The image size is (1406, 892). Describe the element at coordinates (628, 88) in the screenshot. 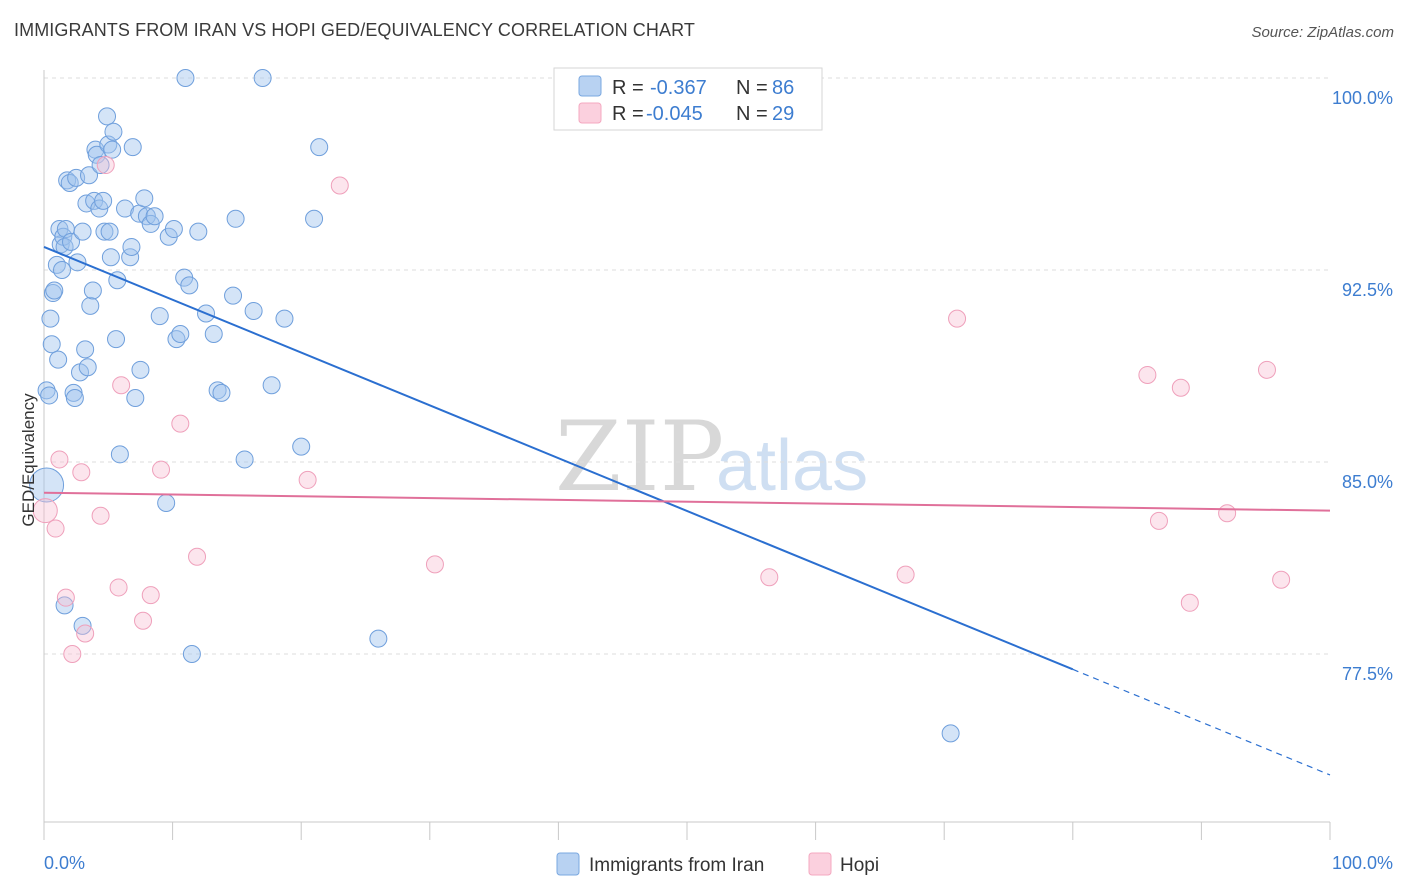

I see `legend-r-label-iran: R =` at that location.